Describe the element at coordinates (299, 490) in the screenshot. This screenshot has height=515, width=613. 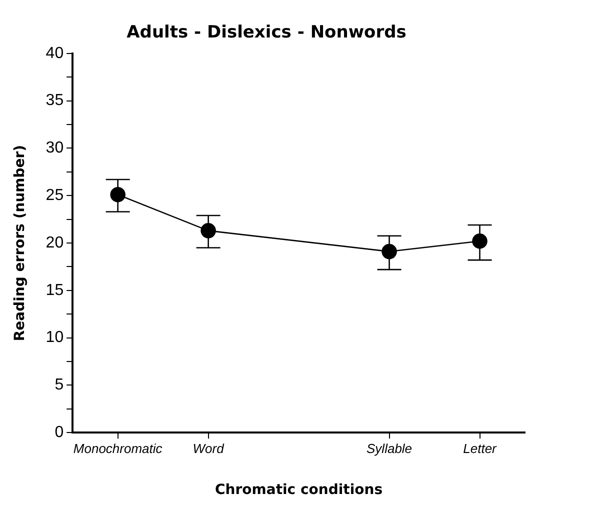
I see `x-axis-title: Chromatic conditions` at that location.